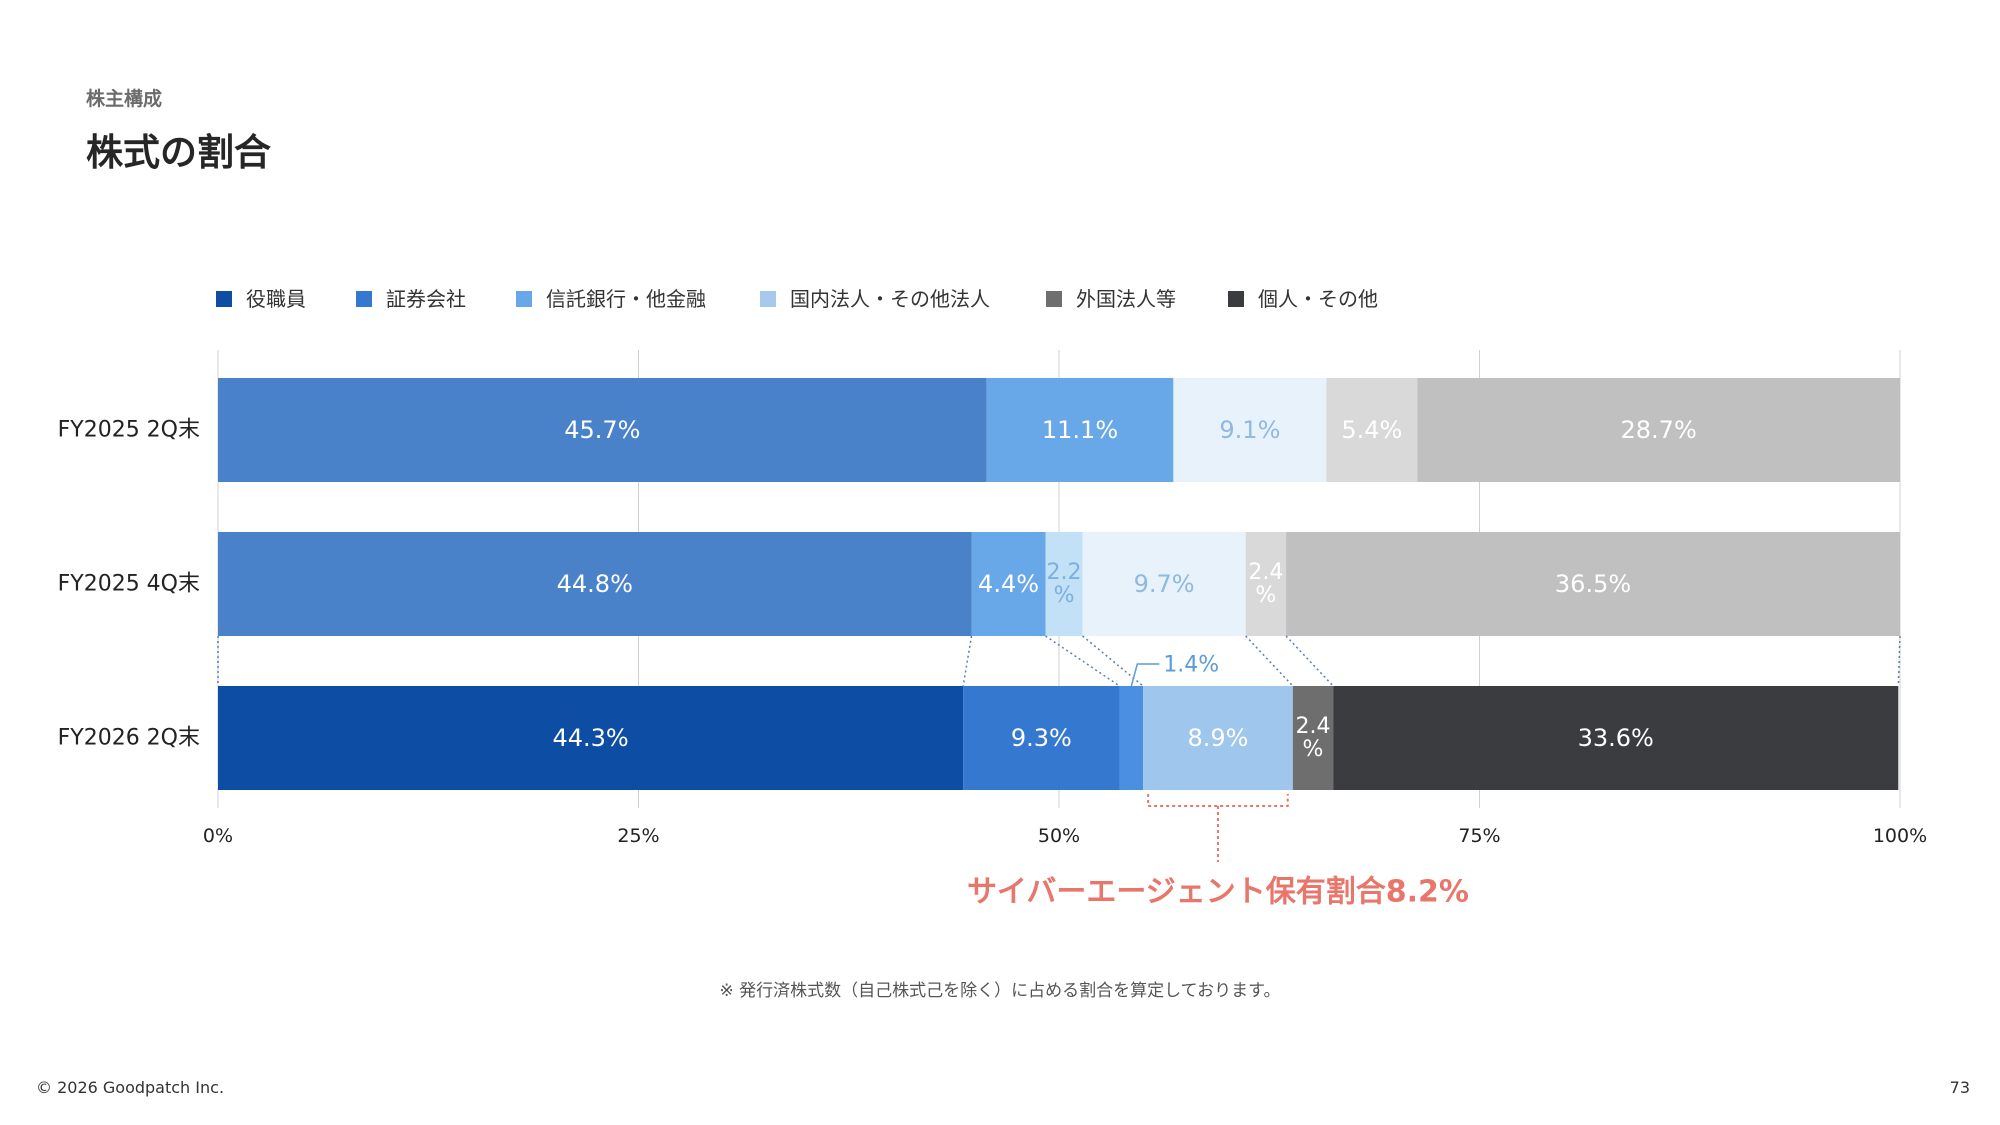  I want to click on legend-label: 個人・その他, so click(1318, 299).